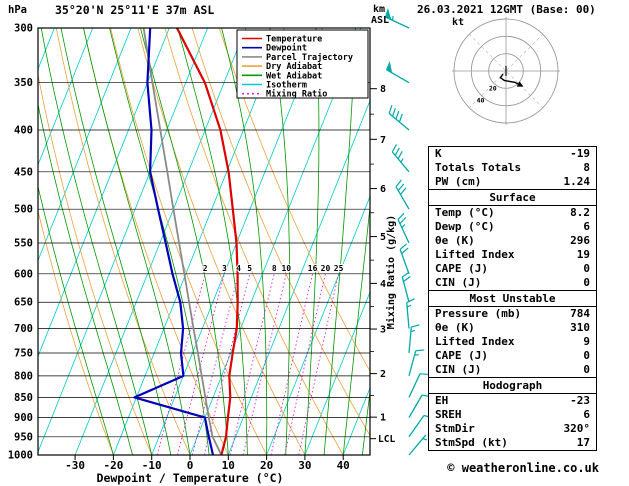  What do you see at coordinates (580, 153) in the screenshot?
I see `index-value: -19` at bounding box center [580, 153].